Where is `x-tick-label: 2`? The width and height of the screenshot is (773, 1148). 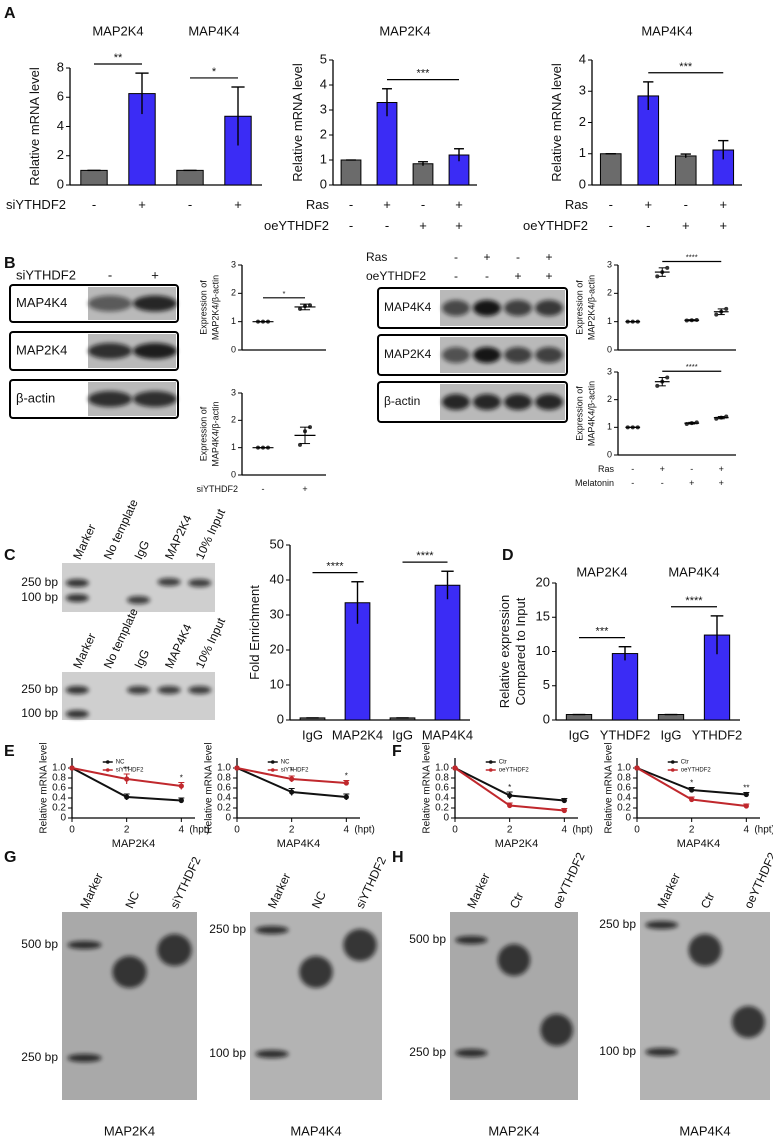
x-tick-label: 2 is located at coordinates (127, 830).